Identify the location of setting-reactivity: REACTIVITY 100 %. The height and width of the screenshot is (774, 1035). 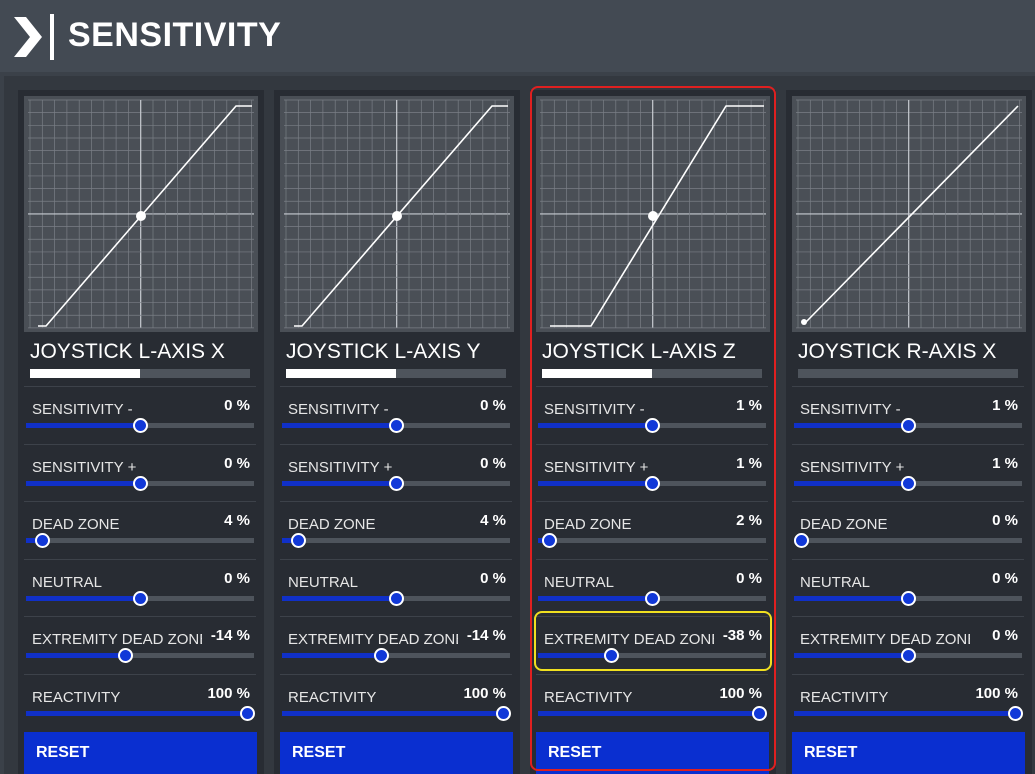
(652, 702).